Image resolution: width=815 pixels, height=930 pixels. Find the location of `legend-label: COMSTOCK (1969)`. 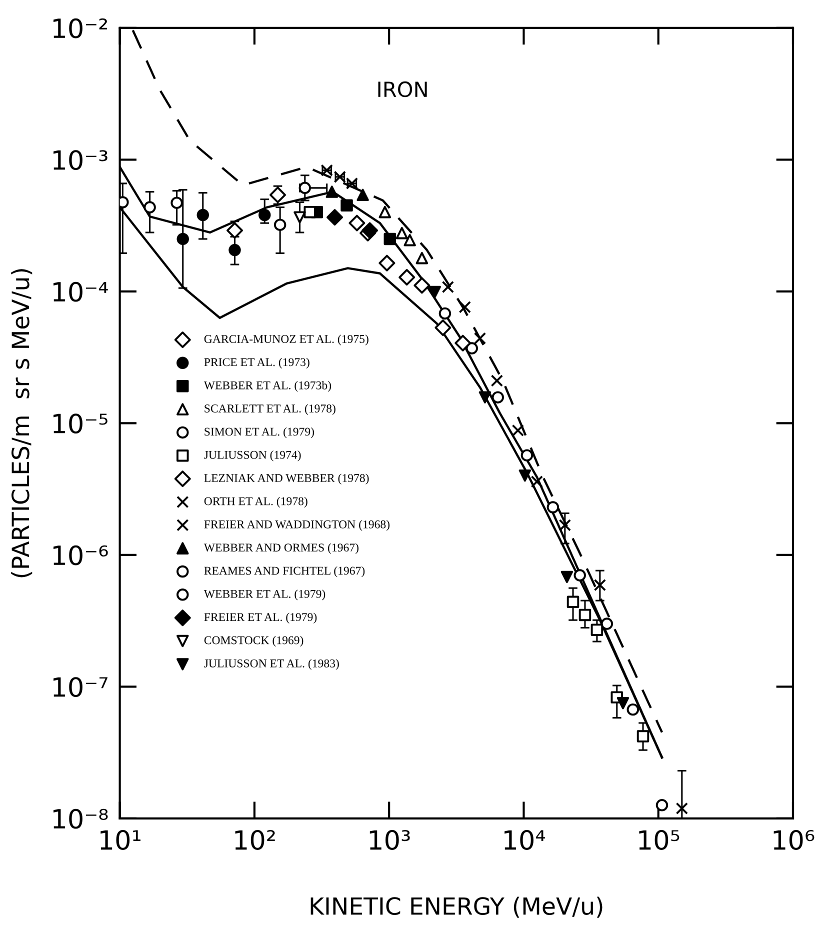

legend-label: COMSTOCK (1969) is located at coordinates (254, 641).